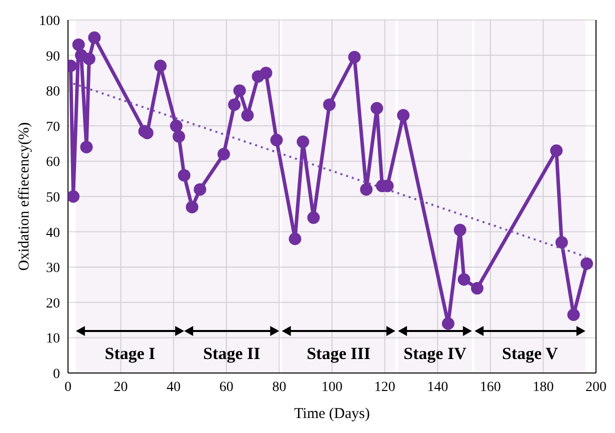 Image resolution: width=615 pixels, height=433 pixels. Describe the element at coordinates (436, 353) in the screenshot. I see `band-label: Stage IV` at that location.